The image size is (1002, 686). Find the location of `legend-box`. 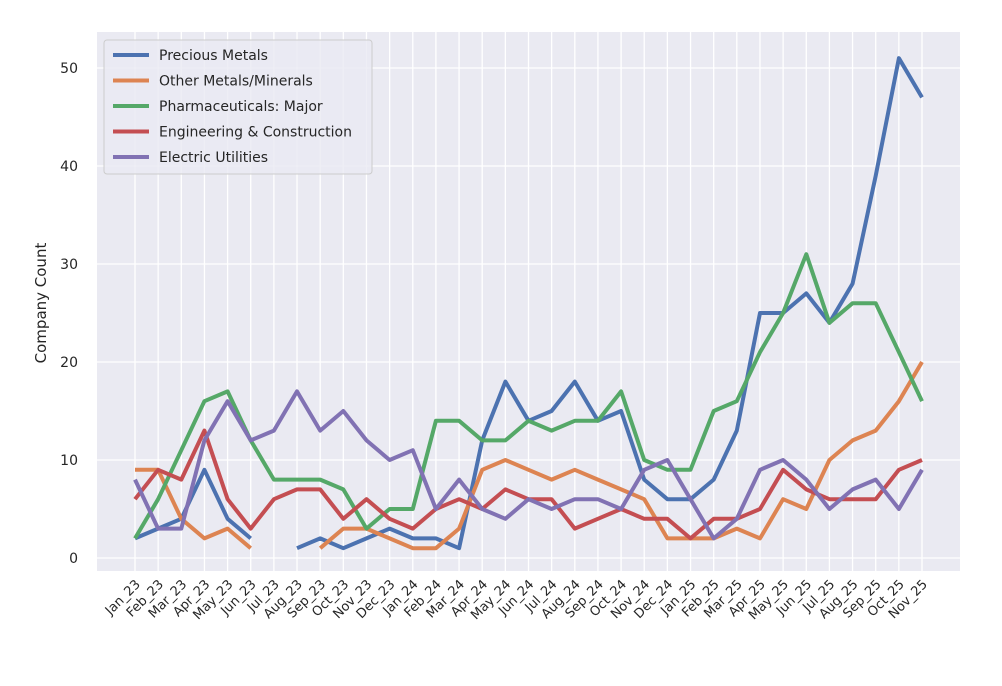

legend-box is located at coordinates (238, 107).